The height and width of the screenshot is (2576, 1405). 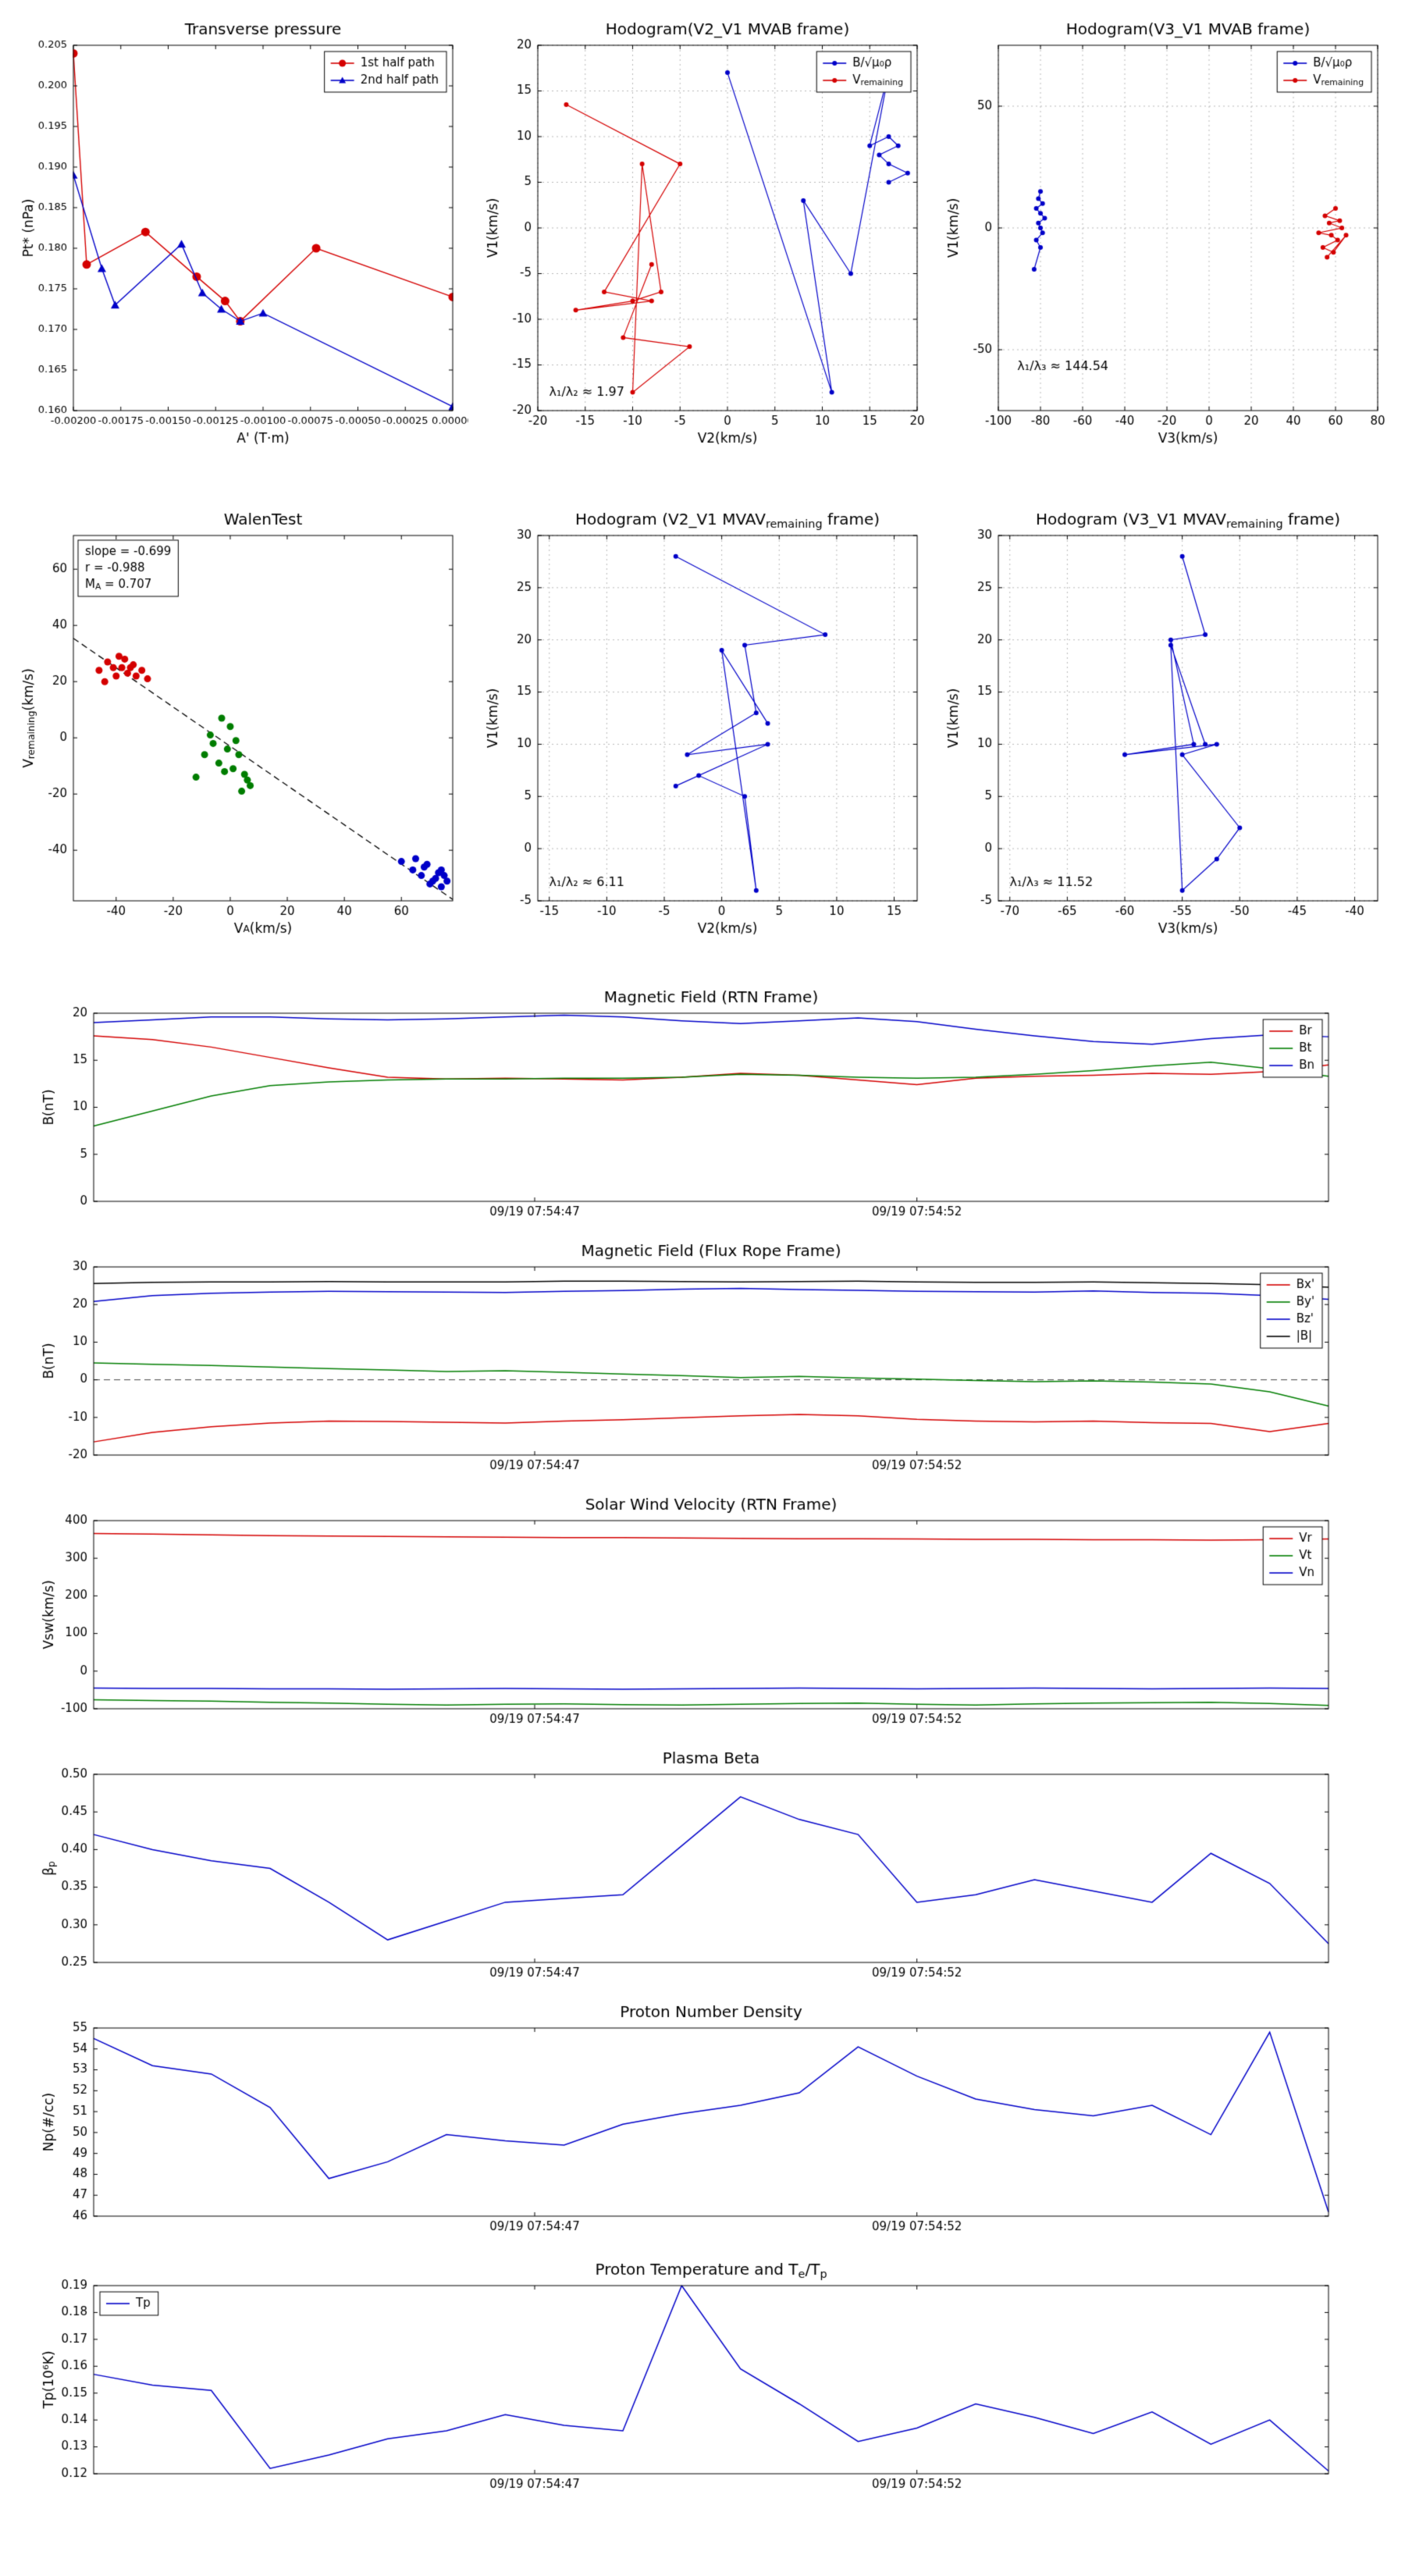 I want to click on chart-hodogram-v3v1-mvab, so click(x=1163, y=235).